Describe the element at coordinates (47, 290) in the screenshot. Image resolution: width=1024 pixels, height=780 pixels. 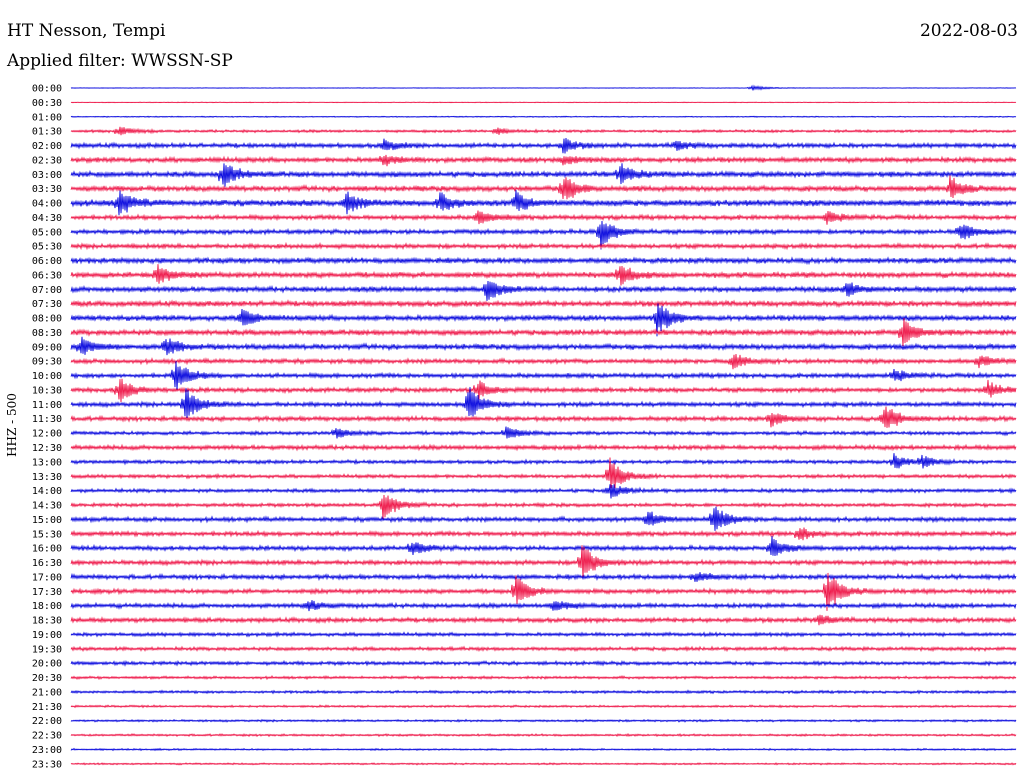
I see `time-tick-label: 07:00` at that location.